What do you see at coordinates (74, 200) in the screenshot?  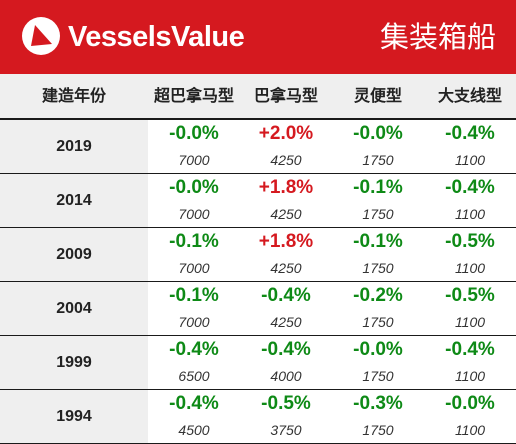 I see `build-year-cell: 2014` at bounding box center [74, 200].